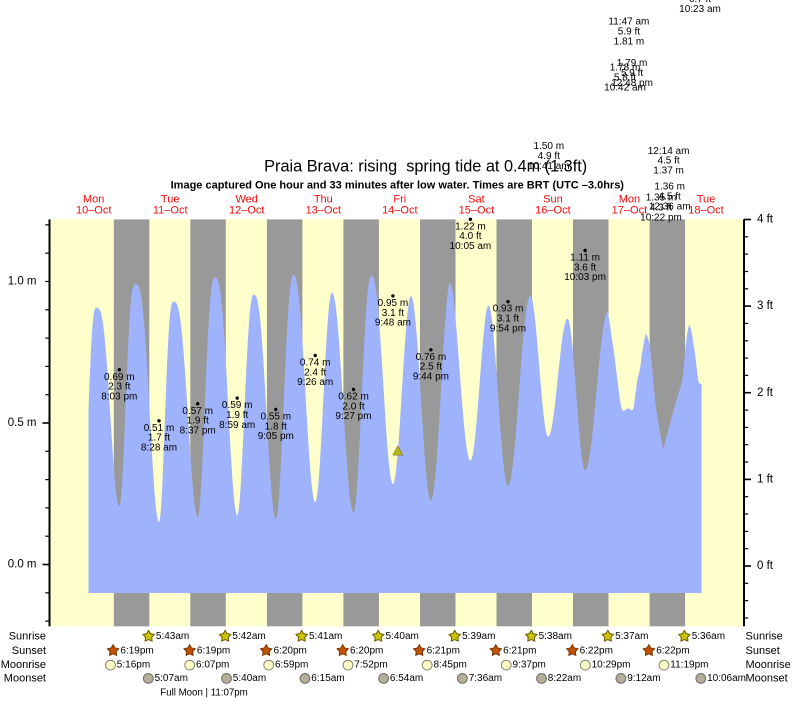 This screenshot has width=793, height=706. What do you see at coordinates (611, 665) in the screenshot?
I see `svg-text: 10:29pm` at bounding box center [611, 665].